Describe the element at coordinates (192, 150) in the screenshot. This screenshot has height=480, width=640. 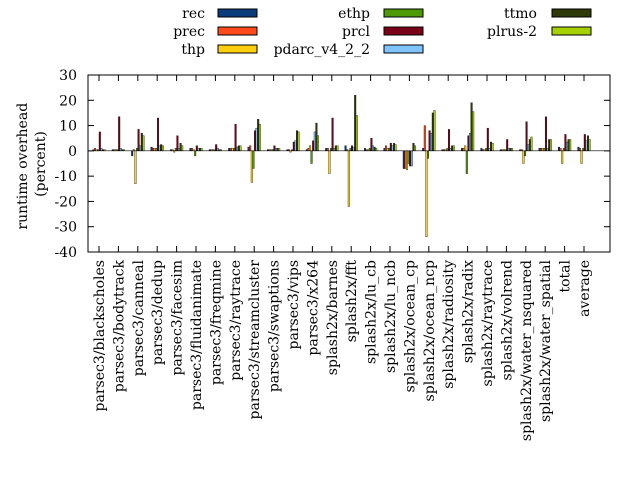
I see `bar-prec-parsec3-fluidanimate` at that location.